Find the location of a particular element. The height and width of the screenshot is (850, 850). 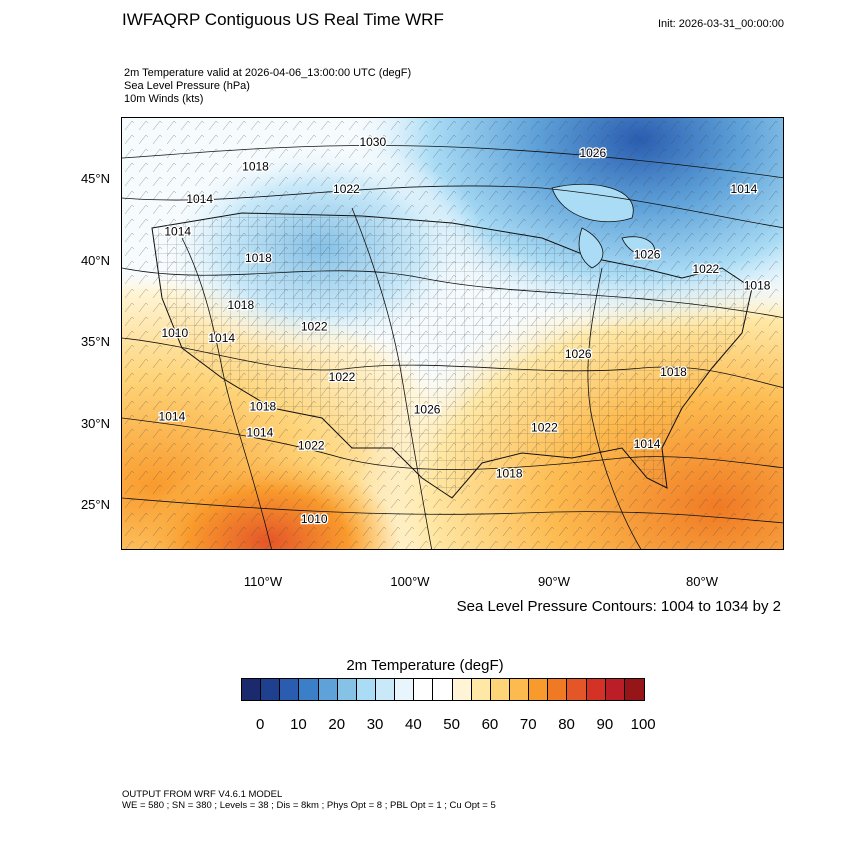

colorbar-label: 60 is located at coordinates (490, 724).